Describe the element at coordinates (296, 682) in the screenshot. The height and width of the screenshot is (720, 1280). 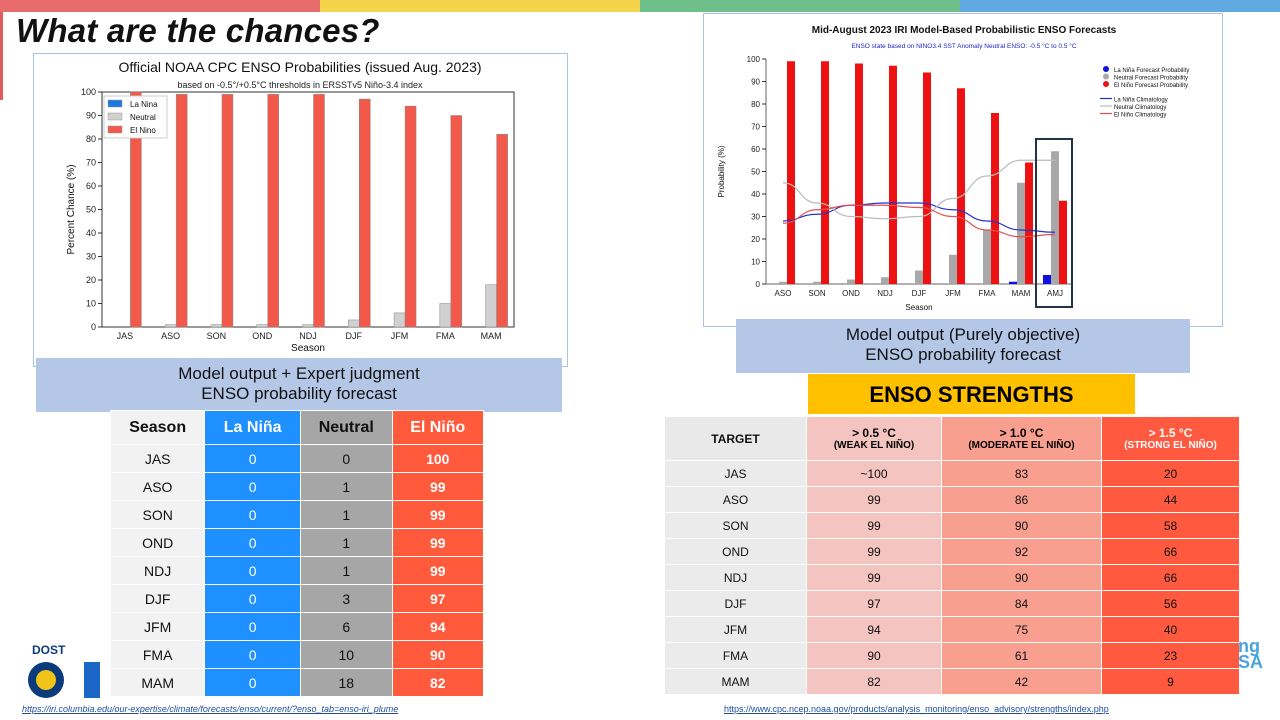
I see `table-row: MAM 0 18 82` at that location.